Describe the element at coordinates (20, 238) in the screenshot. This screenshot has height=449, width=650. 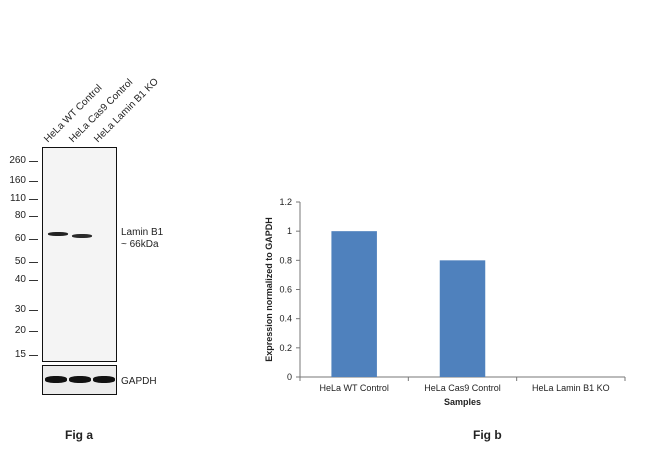
I see `mw-label: 60` at that location.